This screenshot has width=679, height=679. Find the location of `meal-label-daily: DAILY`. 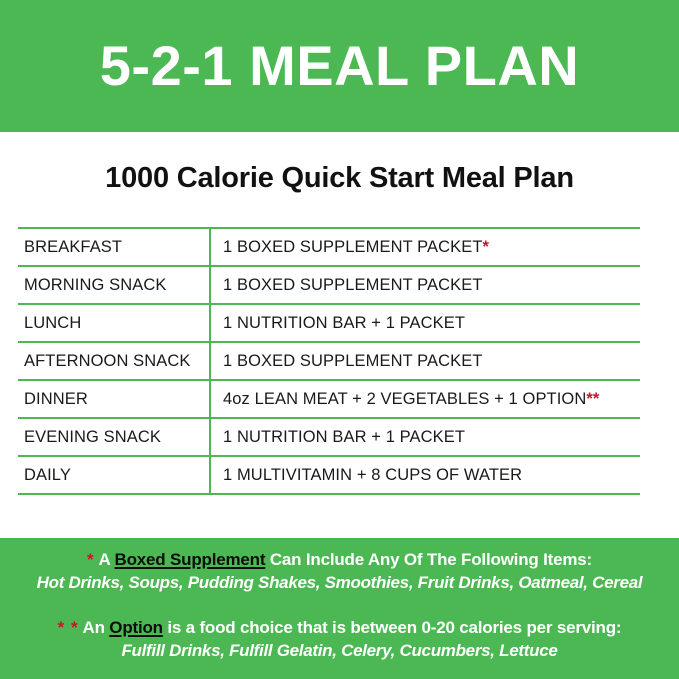

meal-label-daily: DAILY is located at coordinates (114, 475).